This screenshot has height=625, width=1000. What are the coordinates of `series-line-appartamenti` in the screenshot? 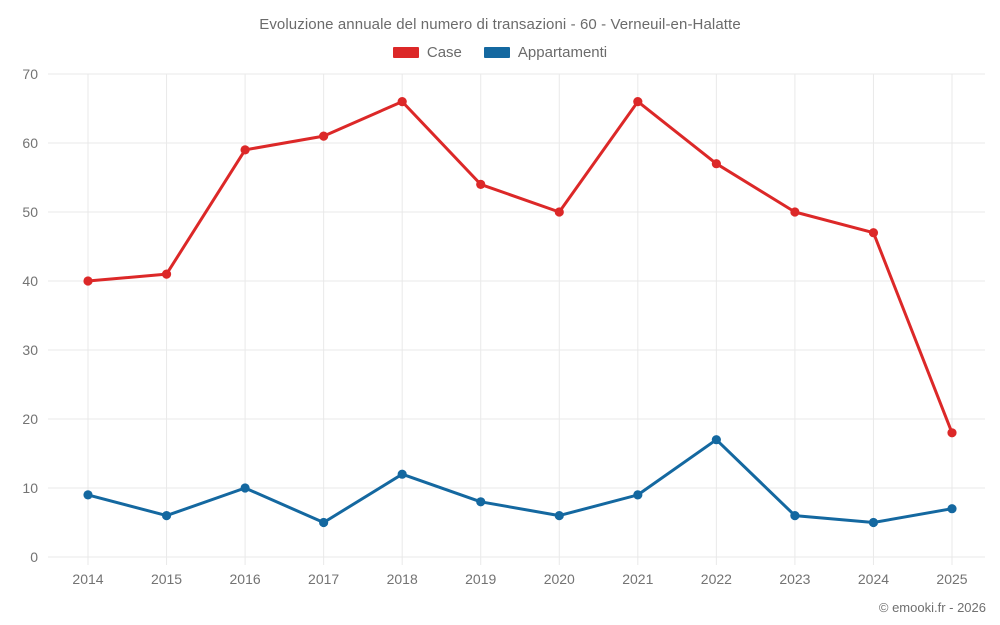 It's located at (520, 481).